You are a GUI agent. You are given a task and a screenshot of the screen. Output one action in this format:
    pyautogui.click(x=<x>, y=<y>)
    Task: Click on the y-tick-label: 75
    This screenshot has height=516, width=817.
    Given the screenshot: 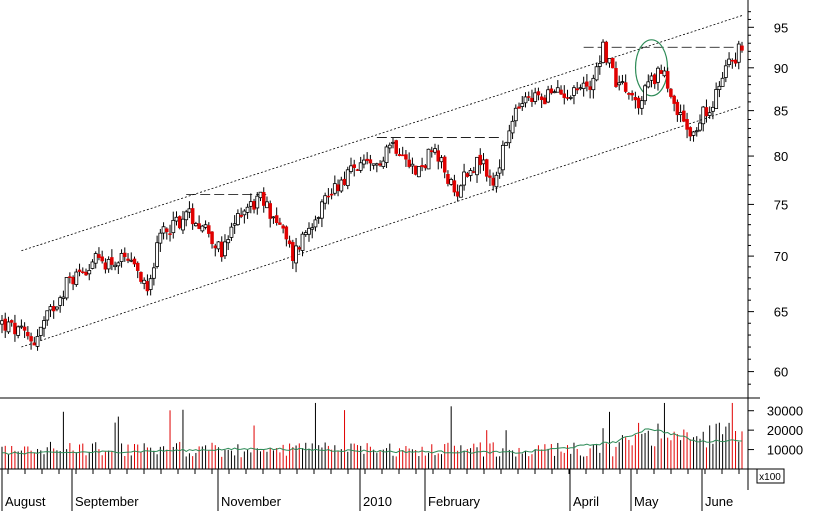 What is the action you would take?
    pyautogui.click(x=781, y=204)
    